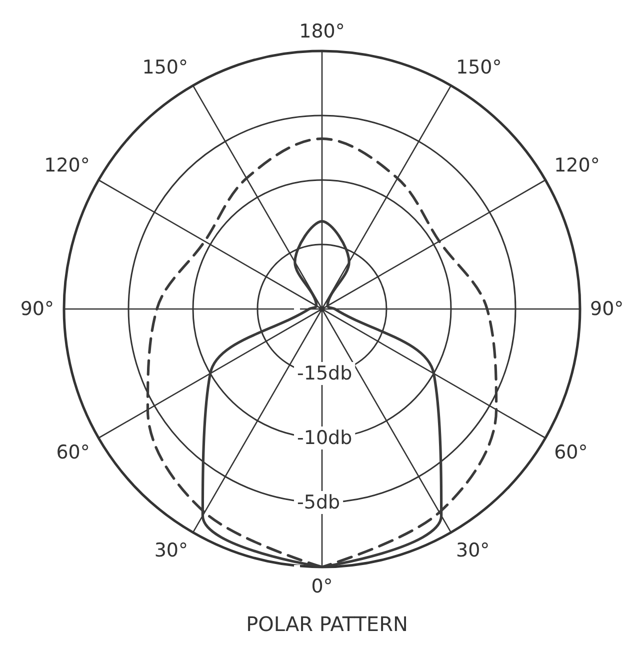  What do you see at coordinates (324, 373) in the screenshot?
I see `y-tick-label: -15db` at bounding box center [324, 373].